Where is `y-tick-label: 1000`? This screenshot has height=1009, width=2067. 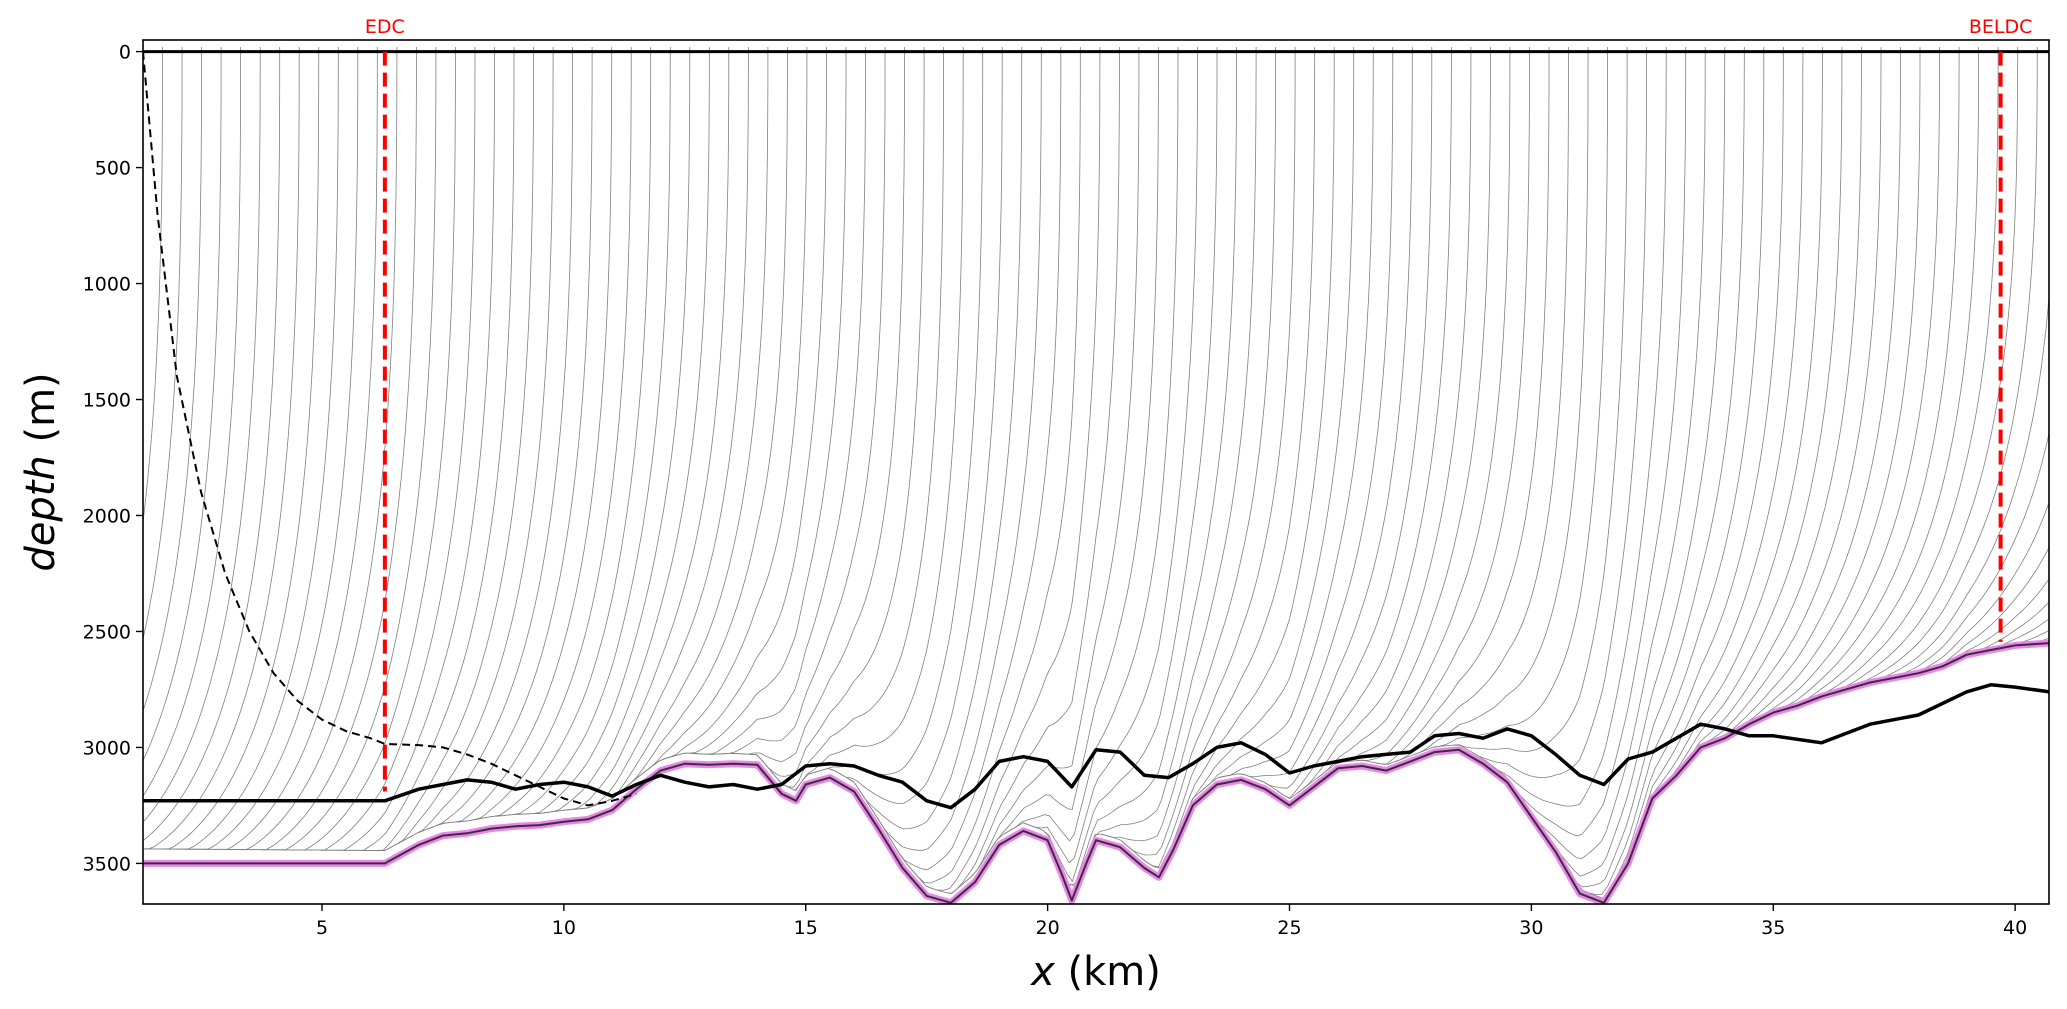 y-tick-label: 1000 is located at coordinates (107, 285).